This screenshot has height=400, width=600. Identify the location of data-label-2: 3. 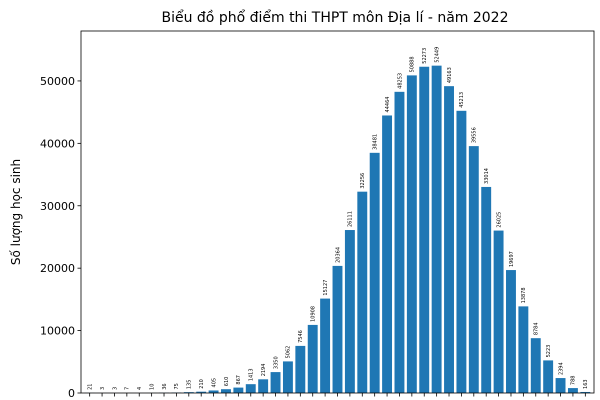
(115, 388).